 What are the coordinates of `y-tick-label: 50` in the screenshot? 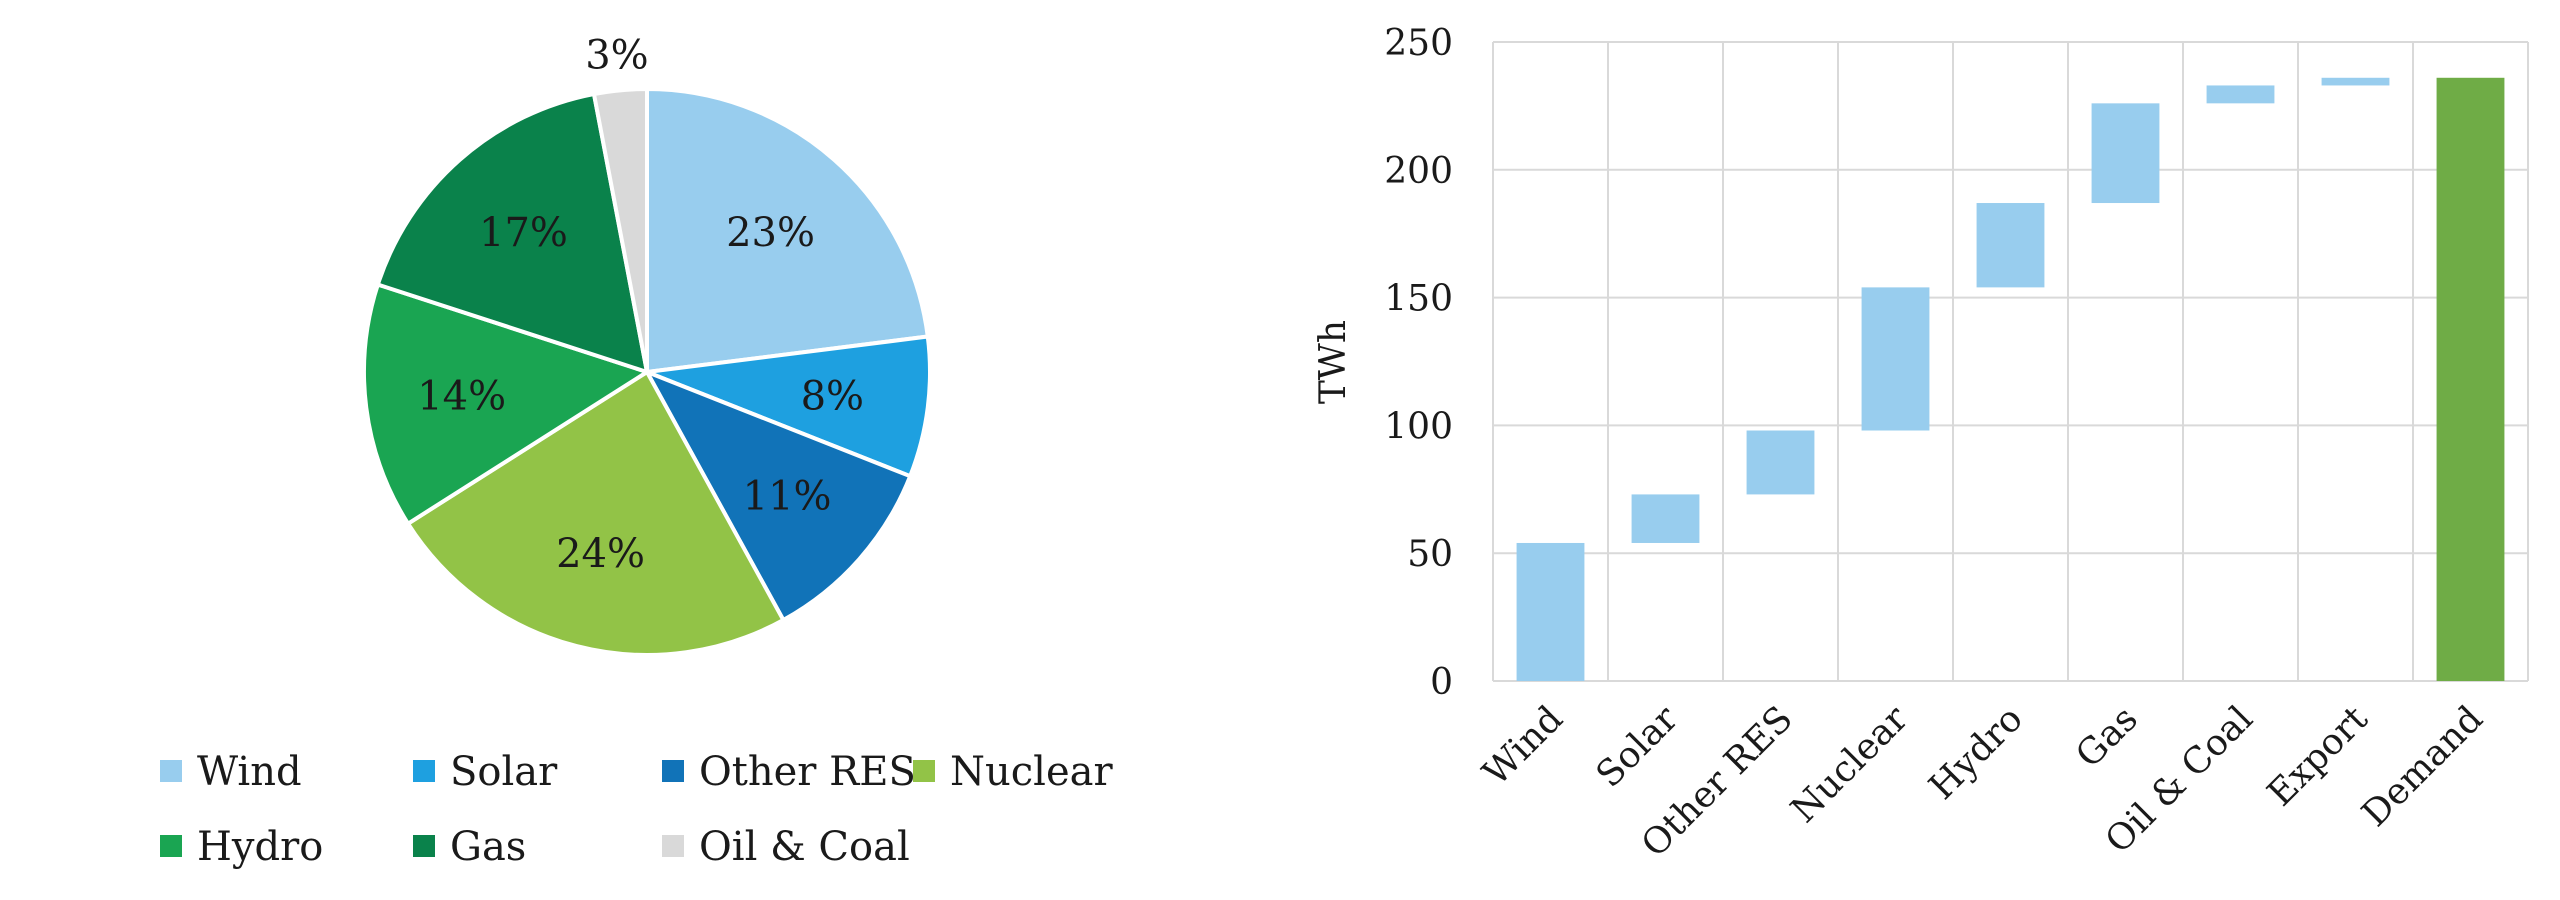 It's located at (1430, 554).